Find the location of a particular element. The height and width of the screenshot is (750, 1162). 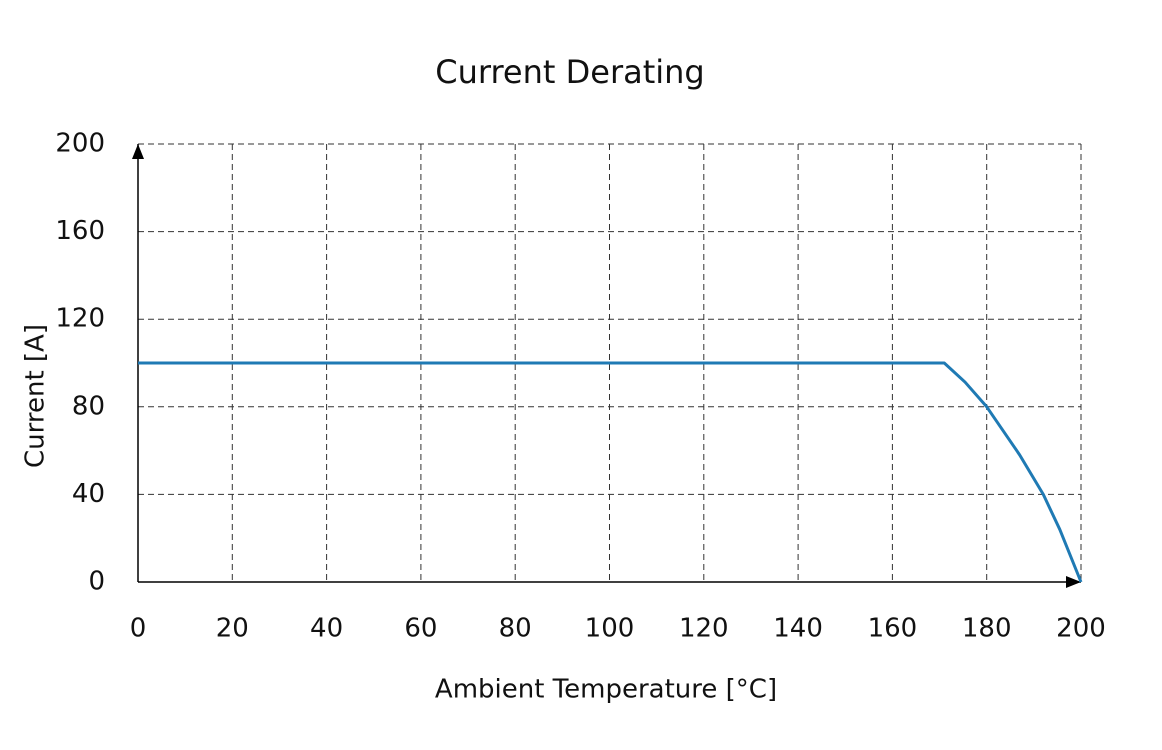

x-tick-label: 160 is located at coordinates (893, 629).